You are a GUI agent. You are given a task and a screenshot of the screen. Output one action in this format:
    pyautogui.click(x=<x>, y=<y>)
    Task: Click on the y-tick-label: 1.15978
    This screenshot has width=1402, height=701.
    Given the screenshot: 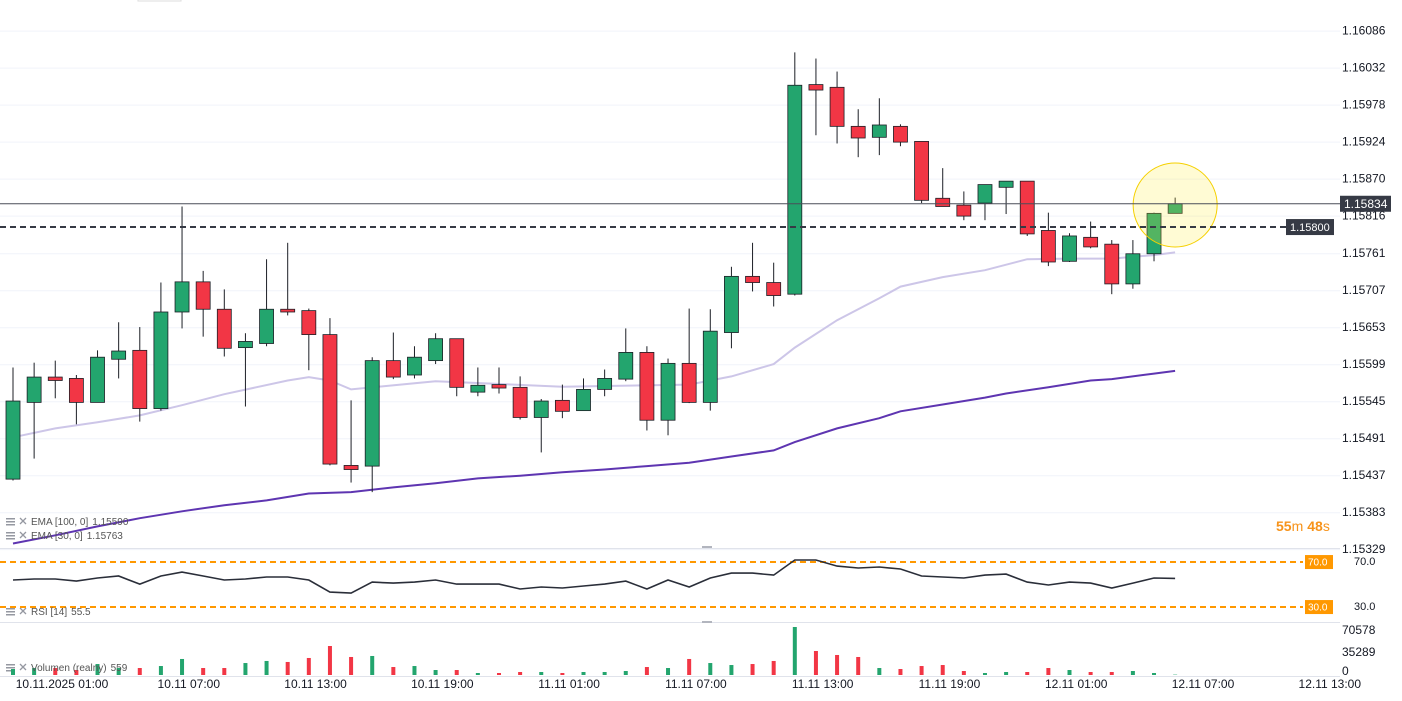 What is the action you would take?
    pyautogui.click(x=1364, y=104)
    